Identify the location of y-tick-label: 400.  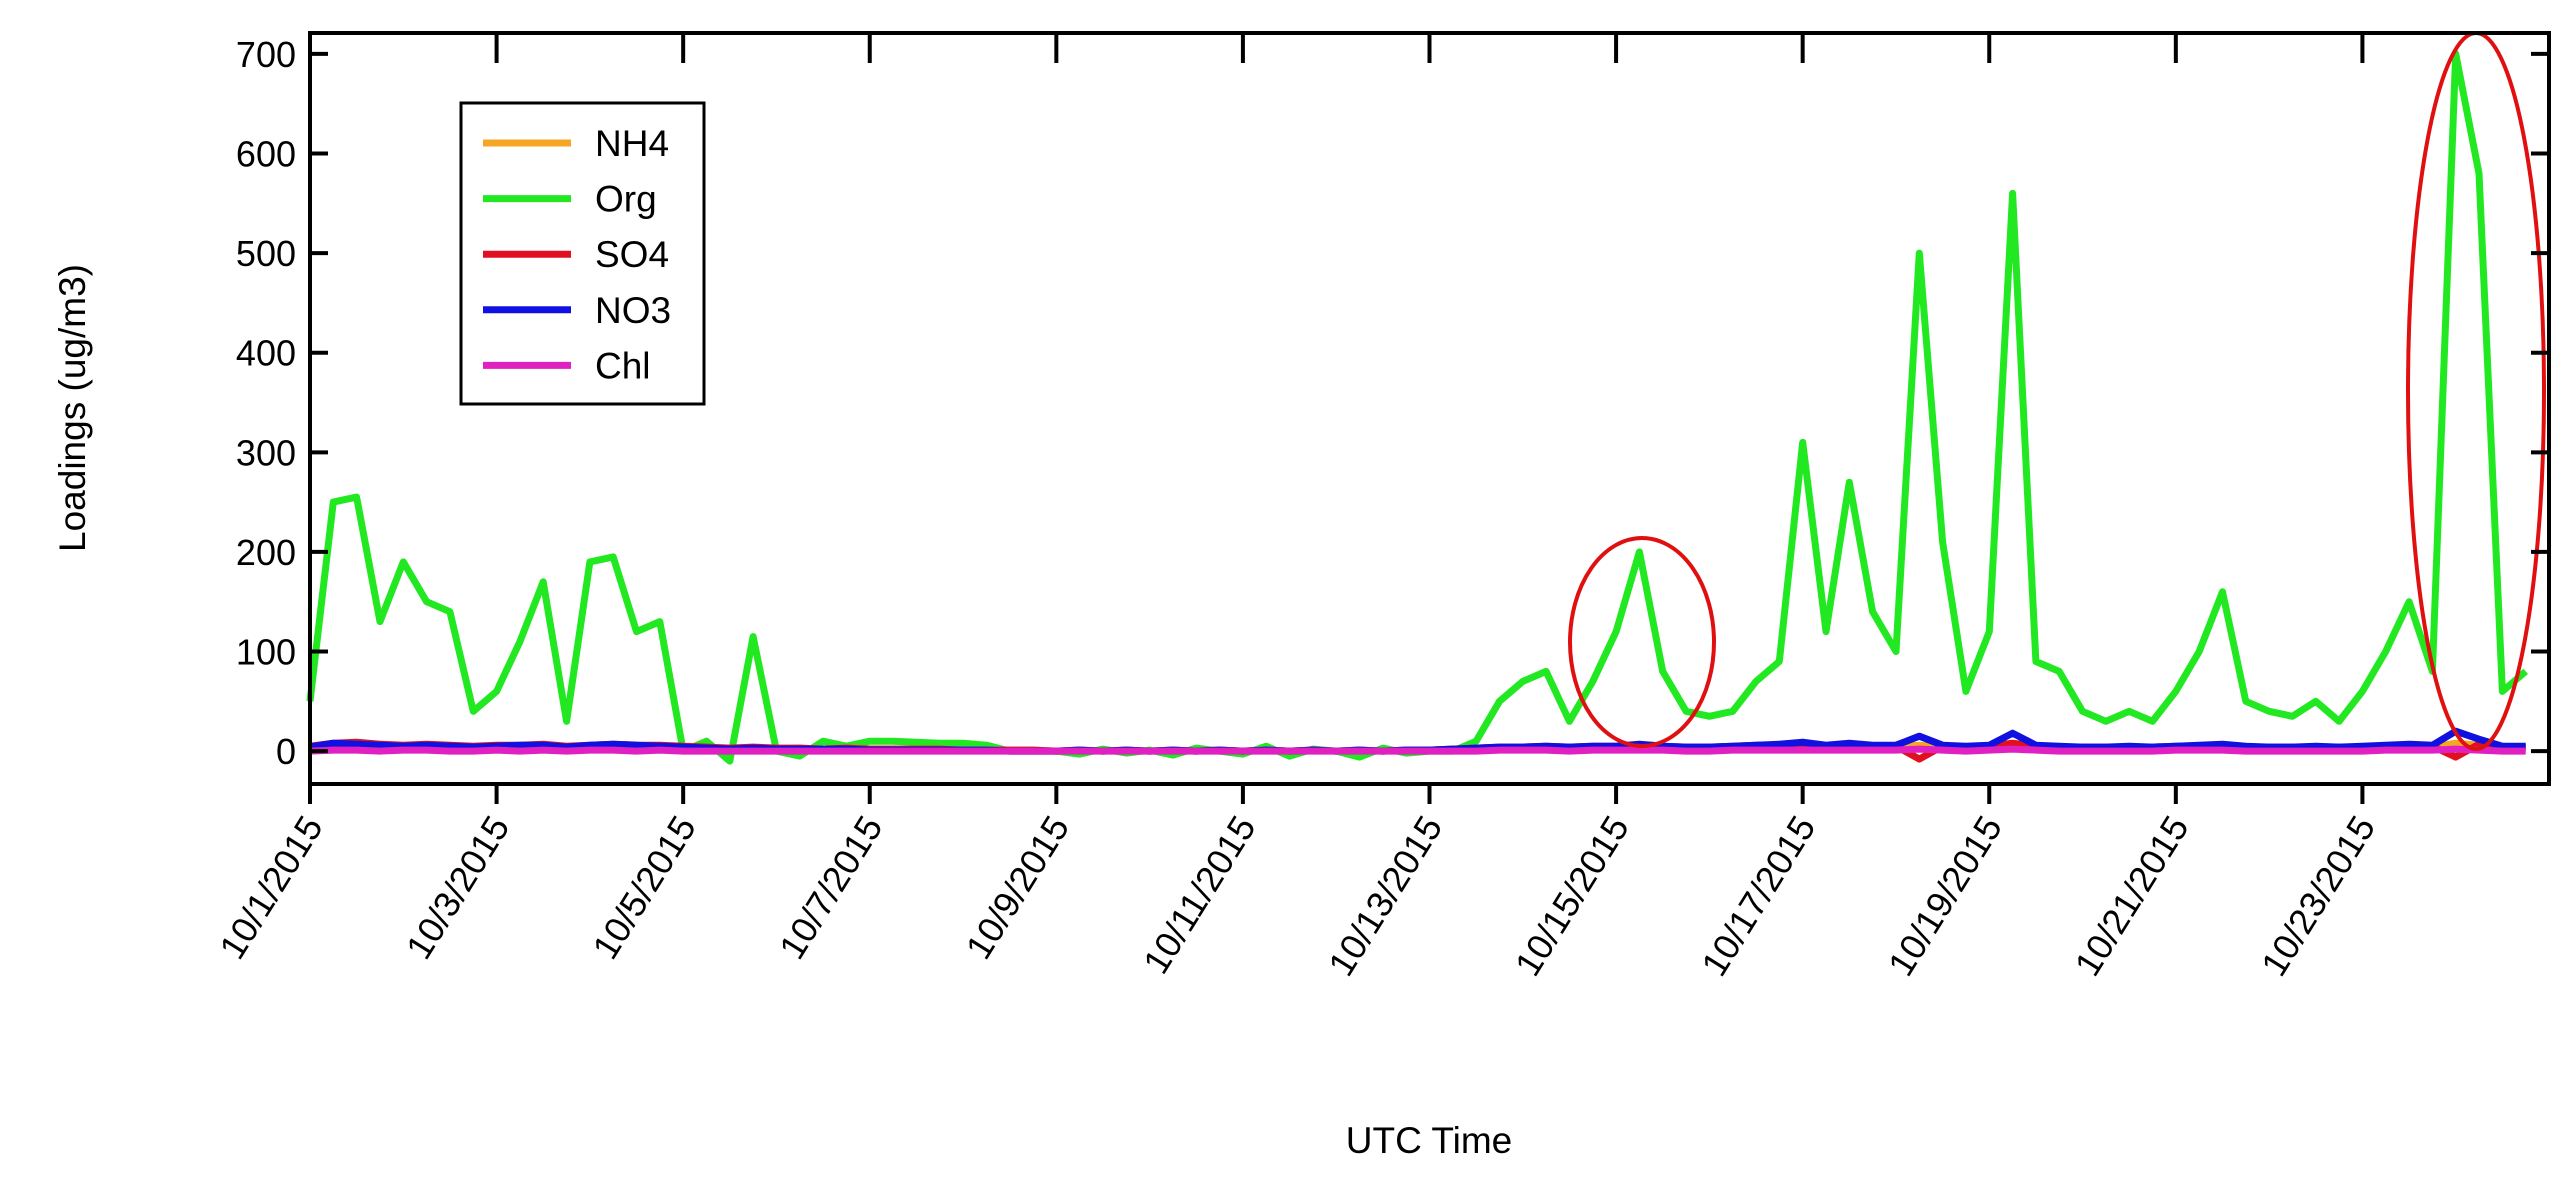
(266, 353).